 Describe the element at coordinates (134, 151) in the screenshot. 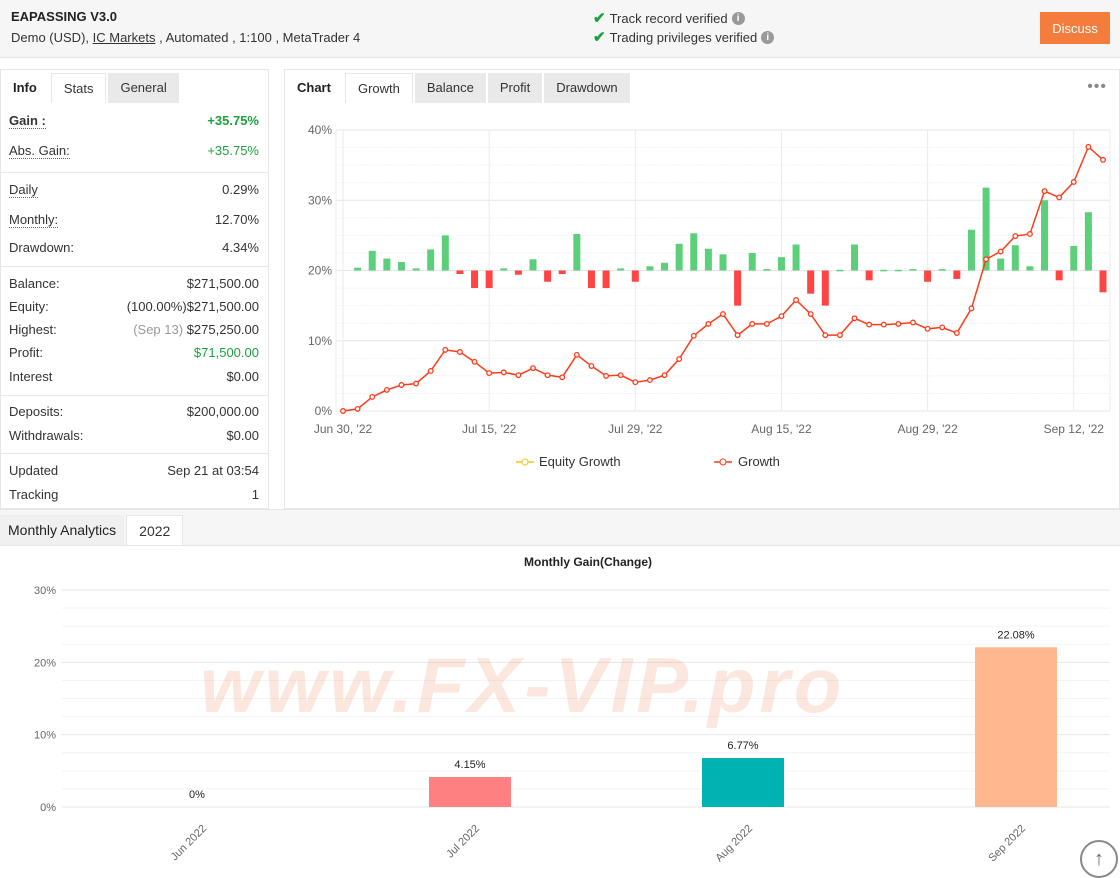

I see `stat-abs-gain: Abs. Gain: +35.75%` at that location.